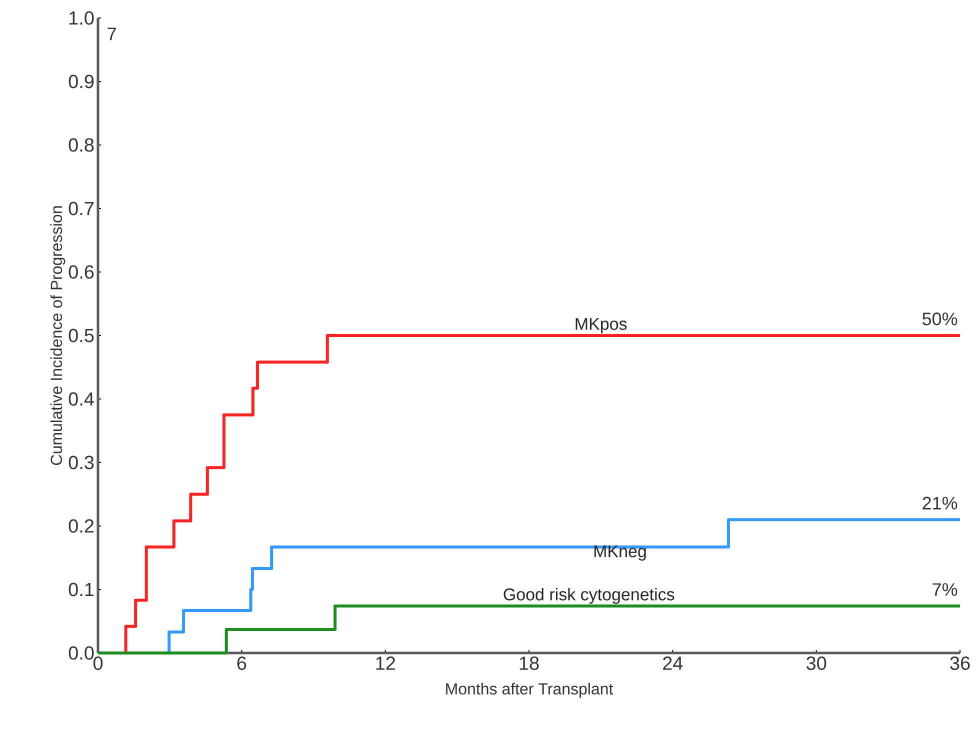 This screenshot has width=977, height=741. What do you see at coordinates (673, 663) in the screenshot?
I see `x-tick-label: 24` at bounding box center [673, 663].